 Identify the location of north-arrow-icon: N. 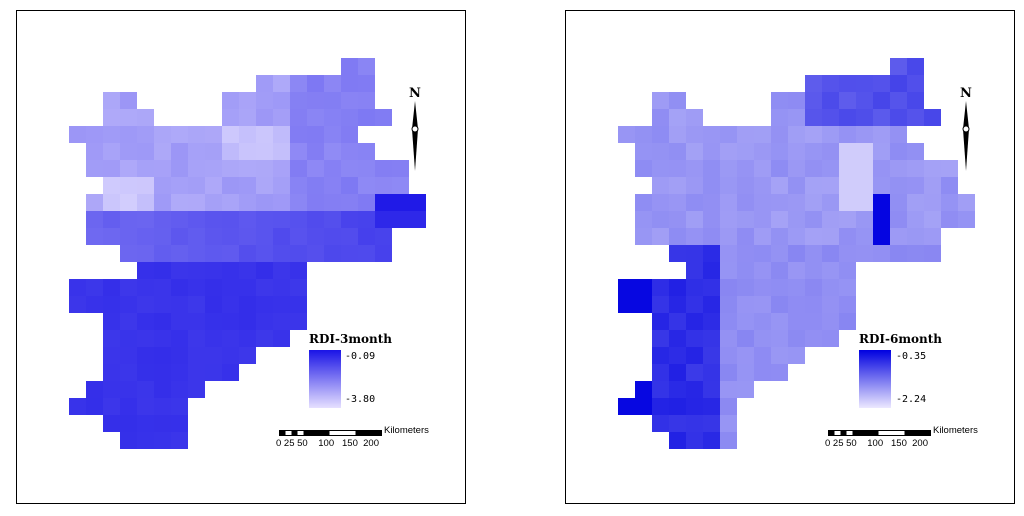
(966, 128).